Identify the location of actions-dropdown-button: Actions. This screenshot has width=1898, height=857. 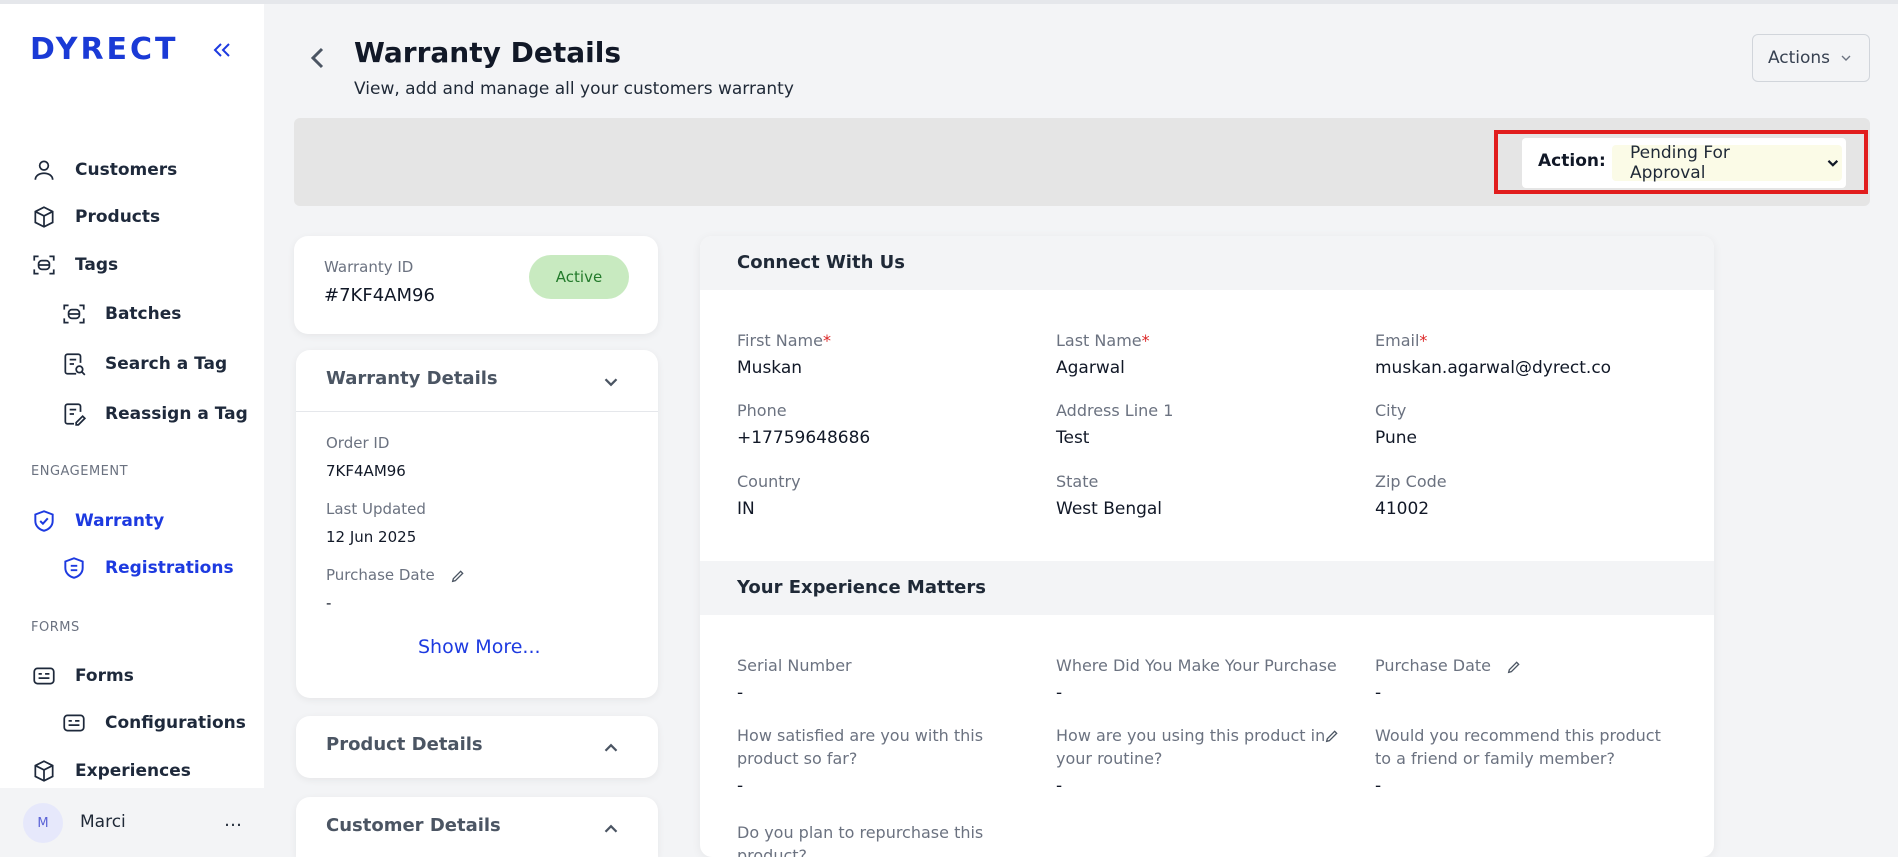
(1811, 58).